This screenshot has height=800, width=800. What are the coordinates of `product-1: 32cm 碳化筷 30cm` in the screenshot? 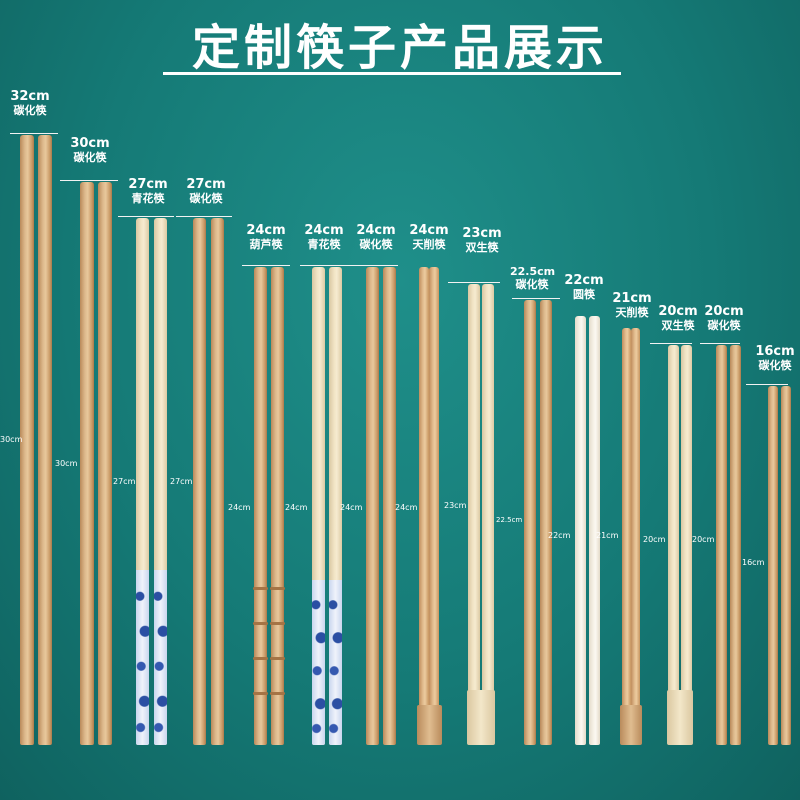 It's located at (33, 400).